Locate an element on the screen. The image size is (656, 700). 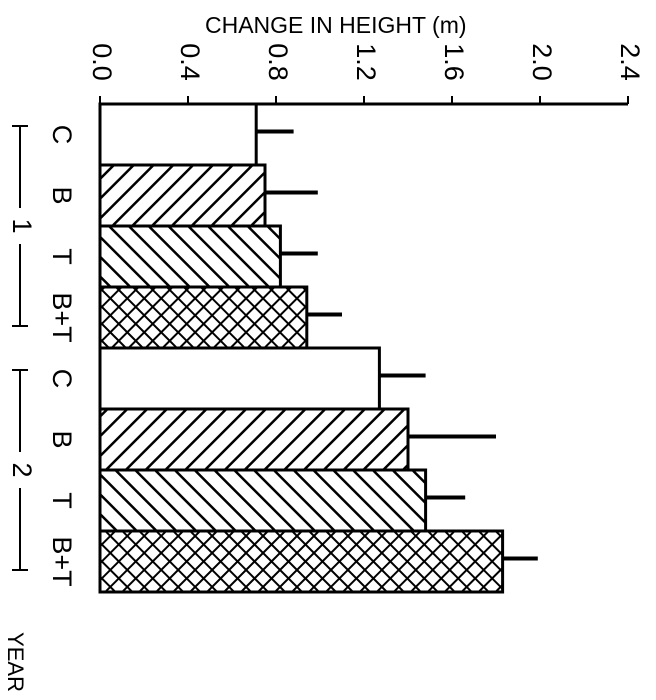
x-tick-label: 1.6 is located at coordinates (454, 62).